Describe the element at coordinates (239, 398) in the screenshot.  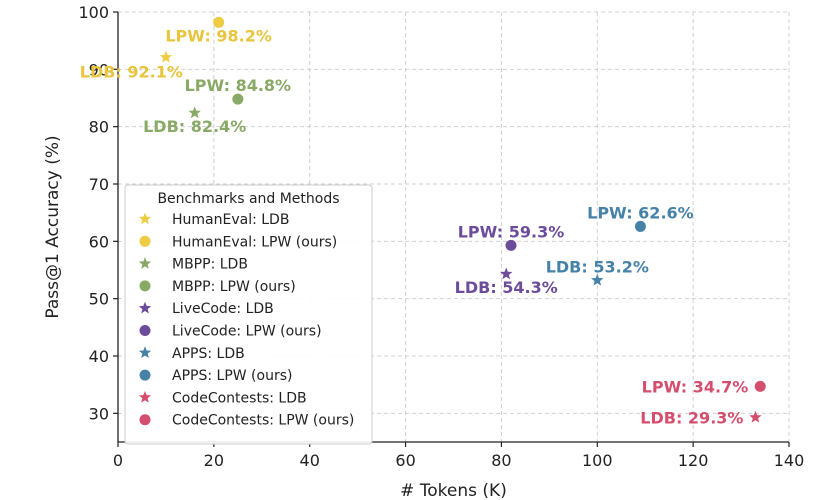
I see `legend-entry-label: CodeContests: LDB` at that location.